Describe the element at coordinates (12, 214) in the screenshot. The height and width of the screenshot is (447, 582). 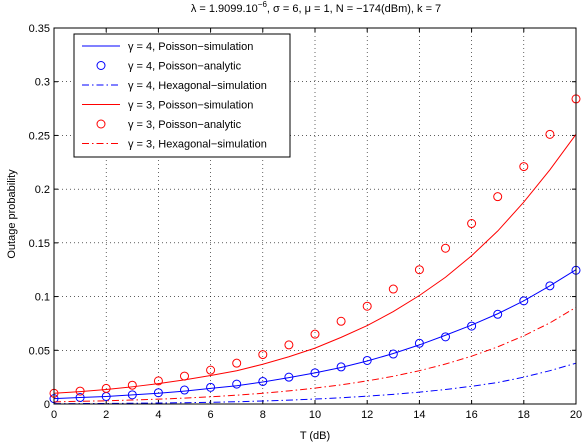
I see `y-axis-label: Outage probability` at that location.